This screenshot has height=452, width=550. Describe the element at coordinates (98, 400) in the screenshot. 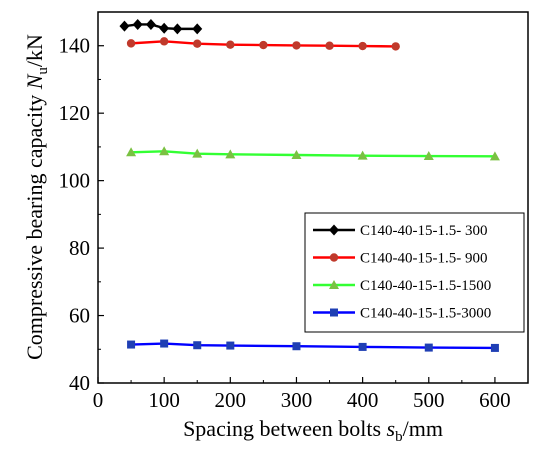

I see `x-tick-label-0: 0` at that location.